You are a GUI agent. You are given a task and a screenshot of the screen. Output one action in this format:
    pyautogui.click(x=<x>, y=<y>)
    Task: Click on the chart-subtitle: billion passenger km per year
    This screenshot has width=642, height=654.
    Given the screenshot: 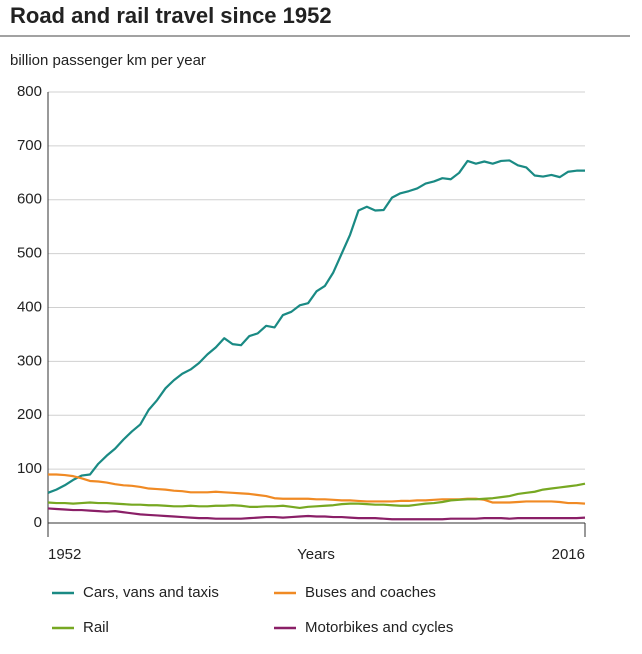 What is the action you would take?
    pyautogui.click(x=108, y=60)
    